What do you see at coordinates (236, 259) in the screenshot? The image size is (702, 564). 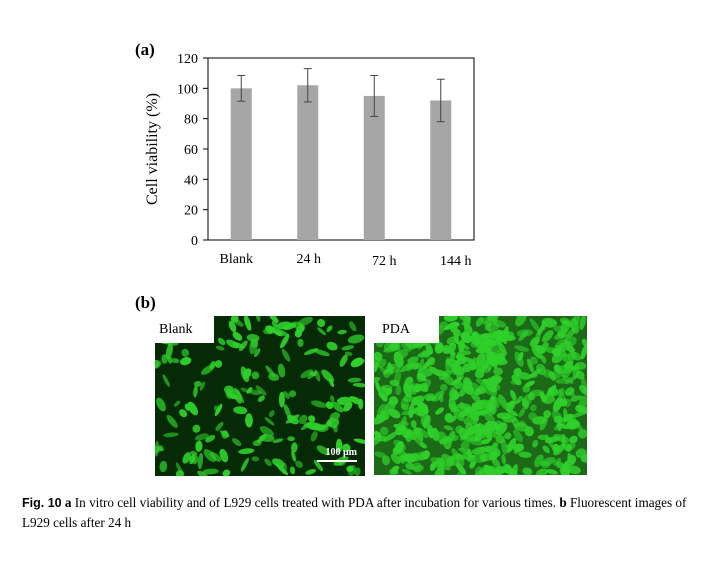 I see `x-tick-label: Blank` at bounding box center [236, 259].